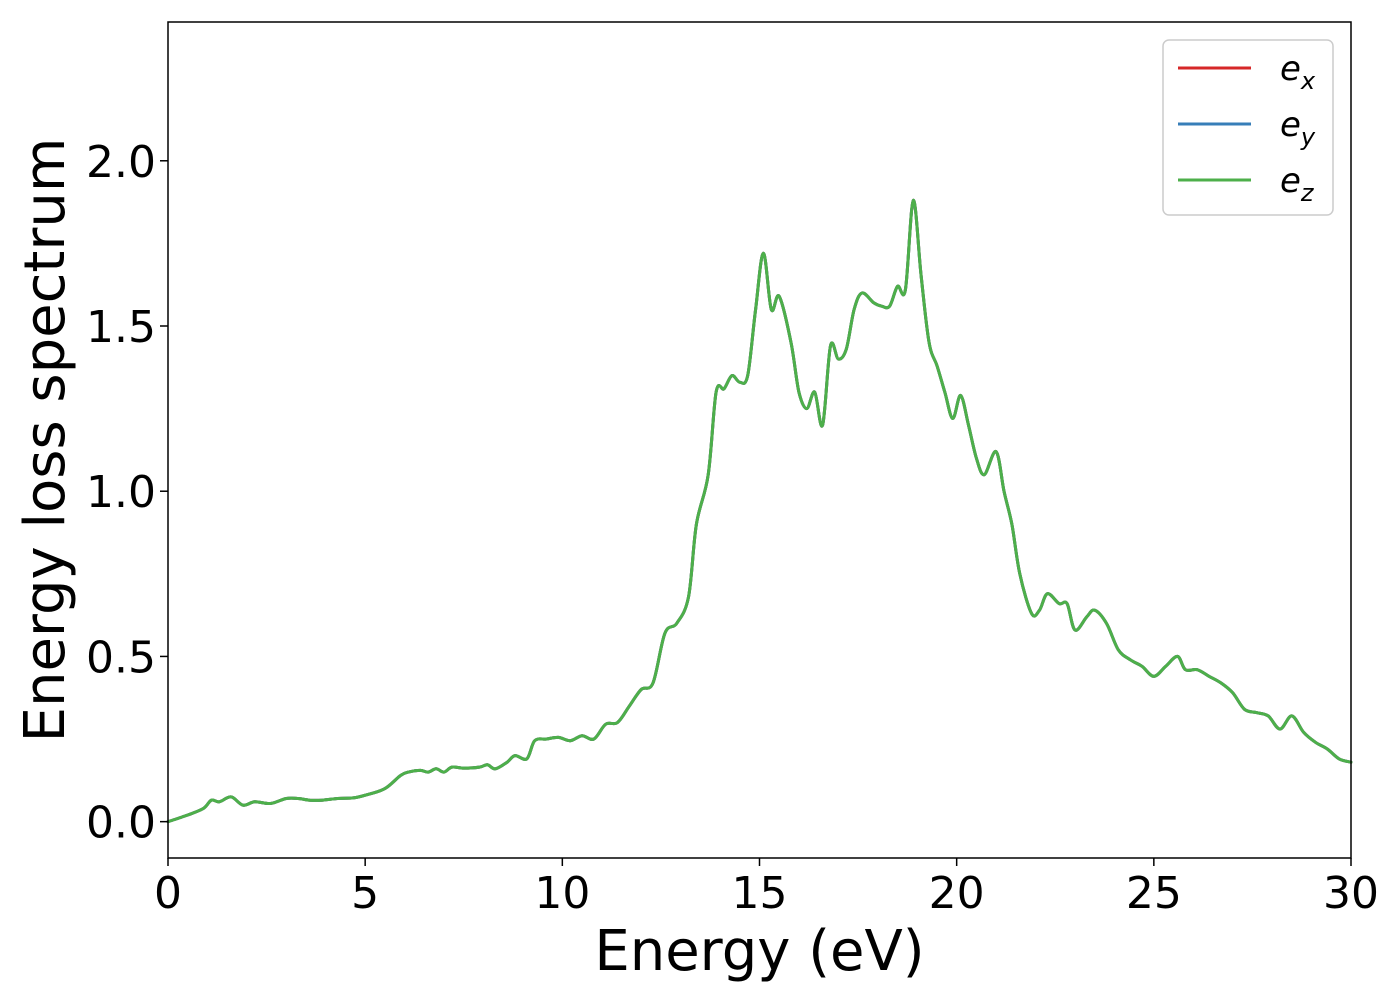 Image resolution: width=1400 pixels, height=1000 pixels. Describe the element at coordinates (1298, 128) in the screenshot. I see `legend-label-ey: ey` at that location.